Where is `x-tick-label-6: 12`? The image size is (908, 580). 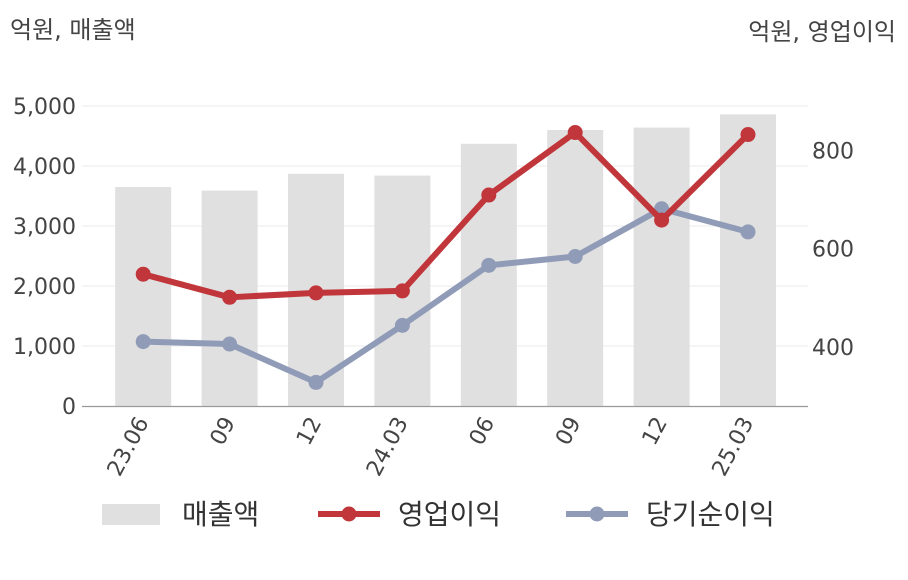 x-tick-label-6: 12 is located at coordinates (655, 431).